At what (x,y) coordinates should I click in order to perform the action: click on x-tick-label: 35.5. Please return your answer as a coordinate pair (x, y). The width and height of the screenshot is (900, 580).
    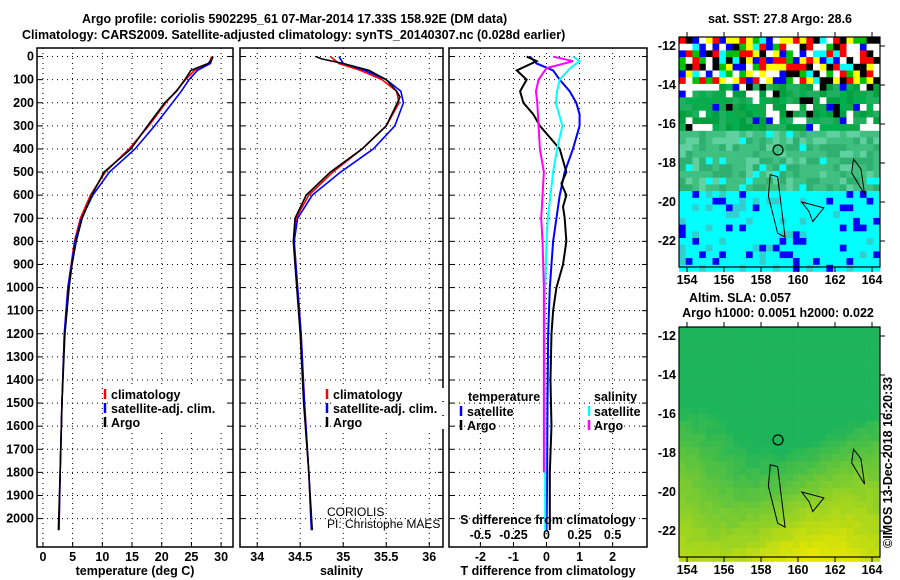
    Looking at the image, I should click on (386, 557).